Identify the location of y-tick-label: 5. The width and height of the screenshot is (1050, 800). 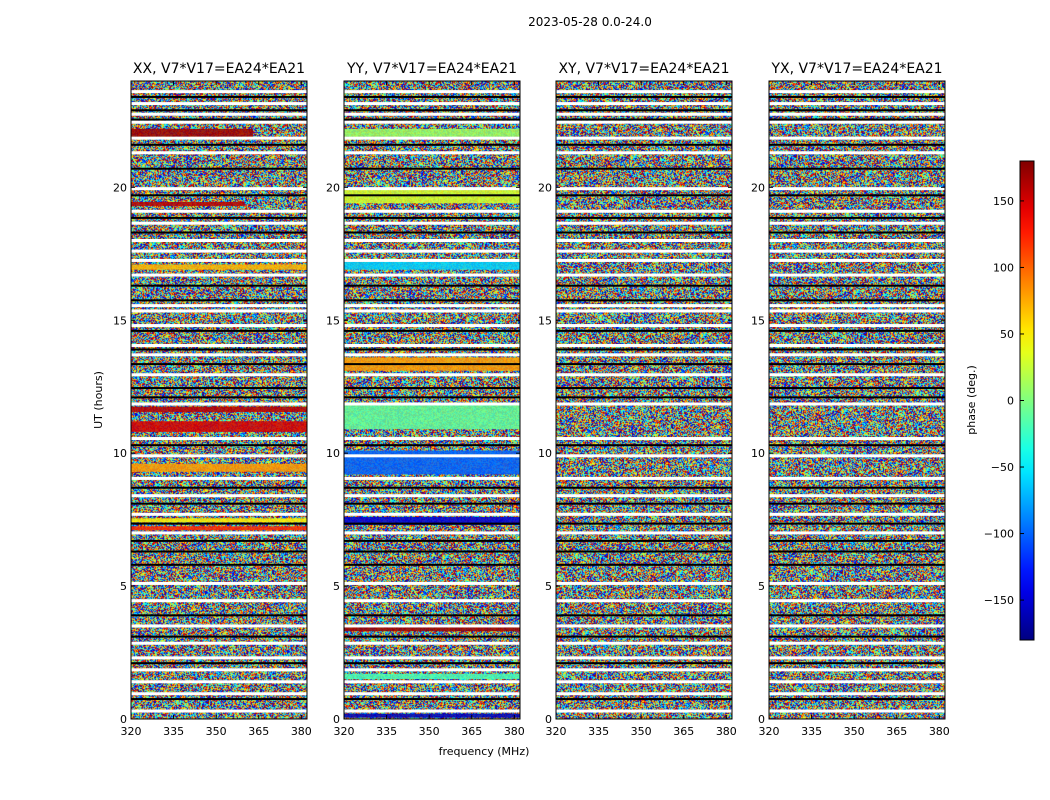
(123, 586).